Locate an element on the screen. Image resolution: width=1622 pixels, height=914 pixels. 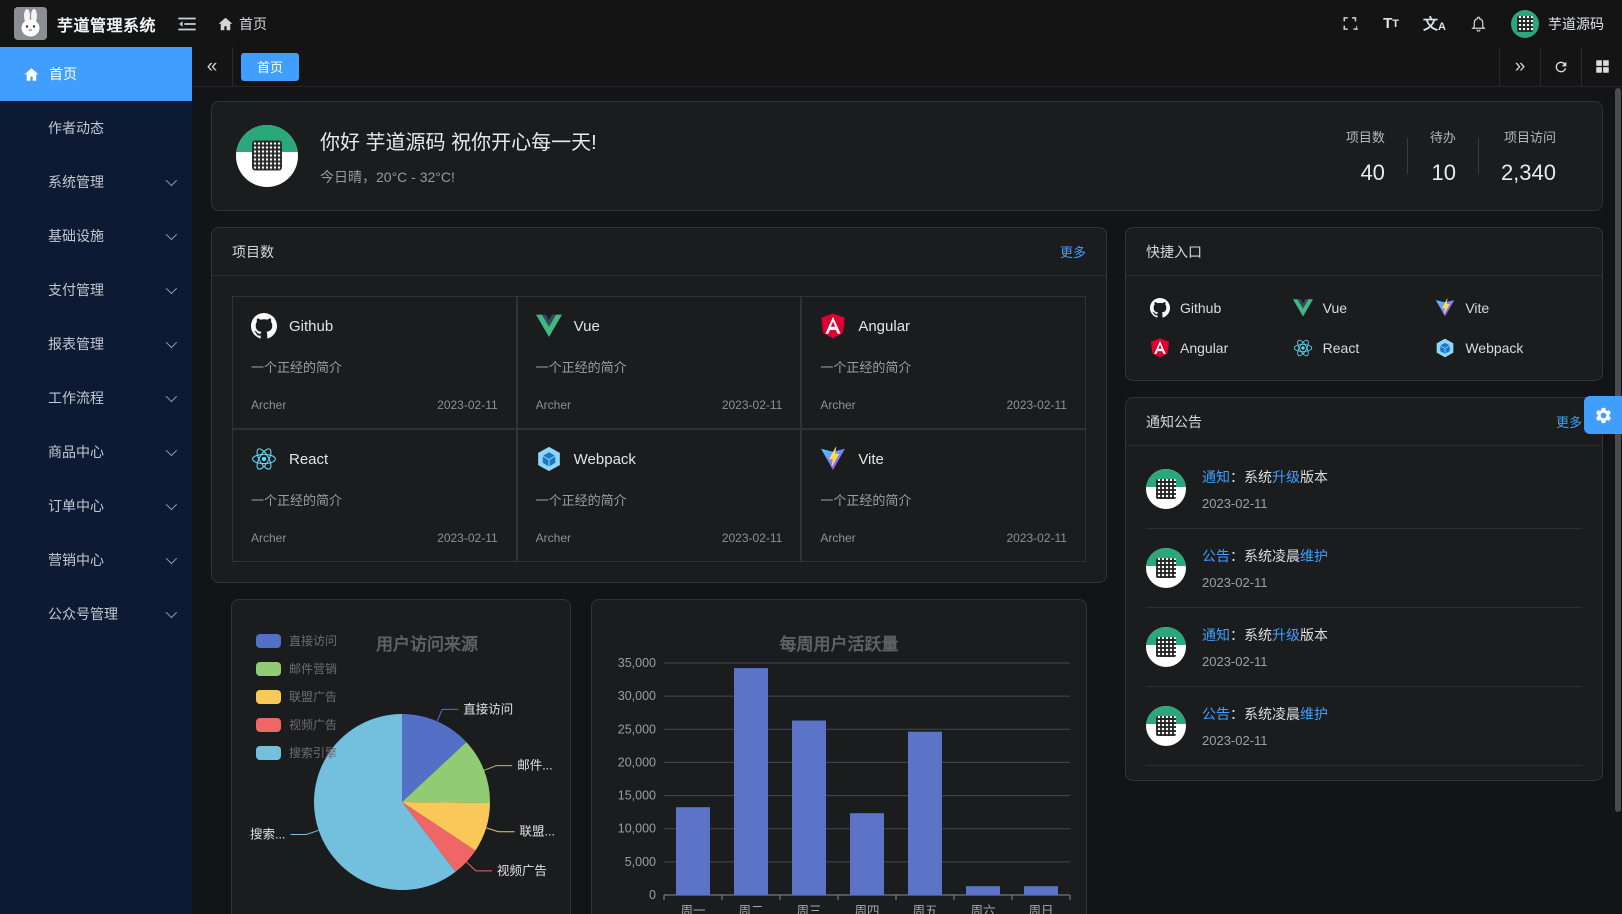
bar-周日 is located at coordinates (1041, 890).